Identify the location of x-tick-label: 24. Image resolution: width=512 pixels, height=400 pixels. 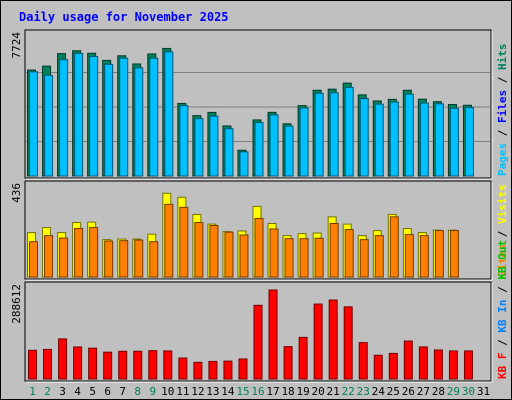
(379, 391).